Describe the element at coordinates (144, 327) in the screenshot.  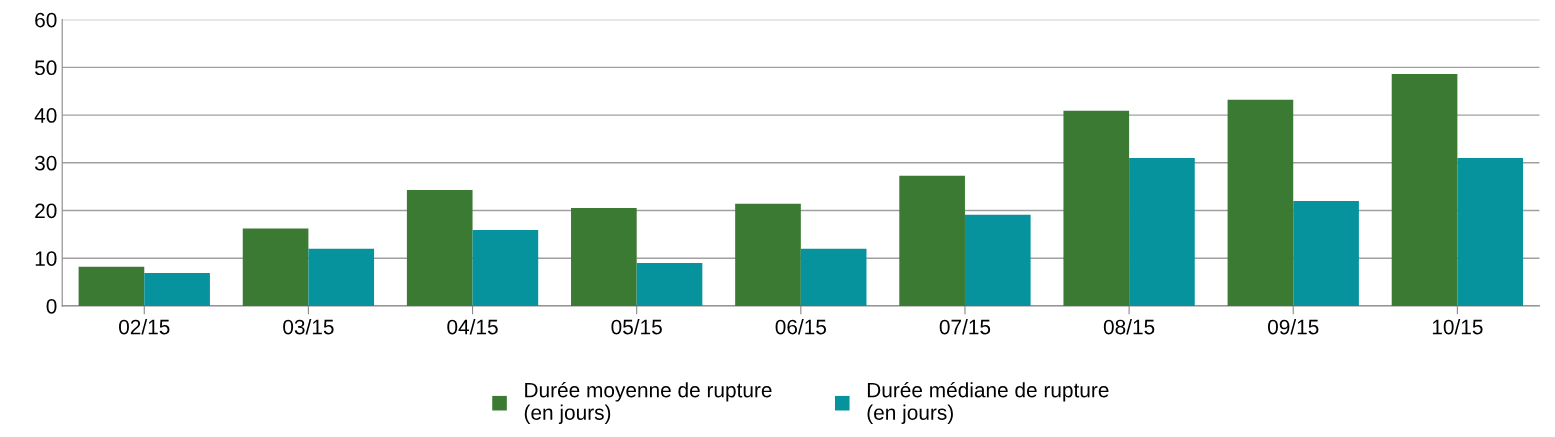
I see `x-tick-label: 02/15` at that location.